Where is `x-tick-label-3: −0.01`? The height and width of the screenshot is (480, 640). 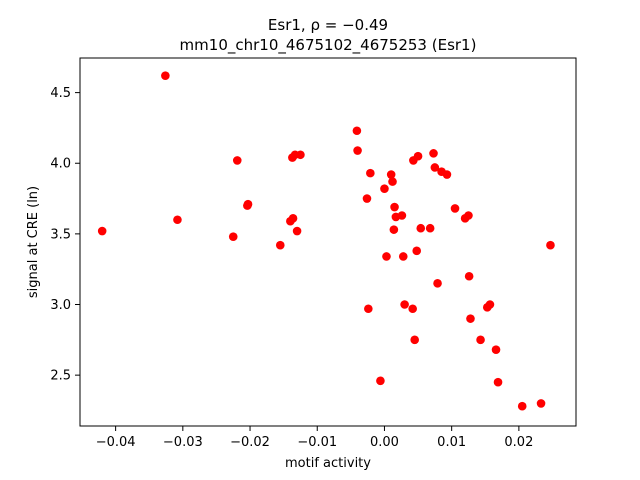 x-tick-label-3: −0.01 is located at coordinates (317, 442).